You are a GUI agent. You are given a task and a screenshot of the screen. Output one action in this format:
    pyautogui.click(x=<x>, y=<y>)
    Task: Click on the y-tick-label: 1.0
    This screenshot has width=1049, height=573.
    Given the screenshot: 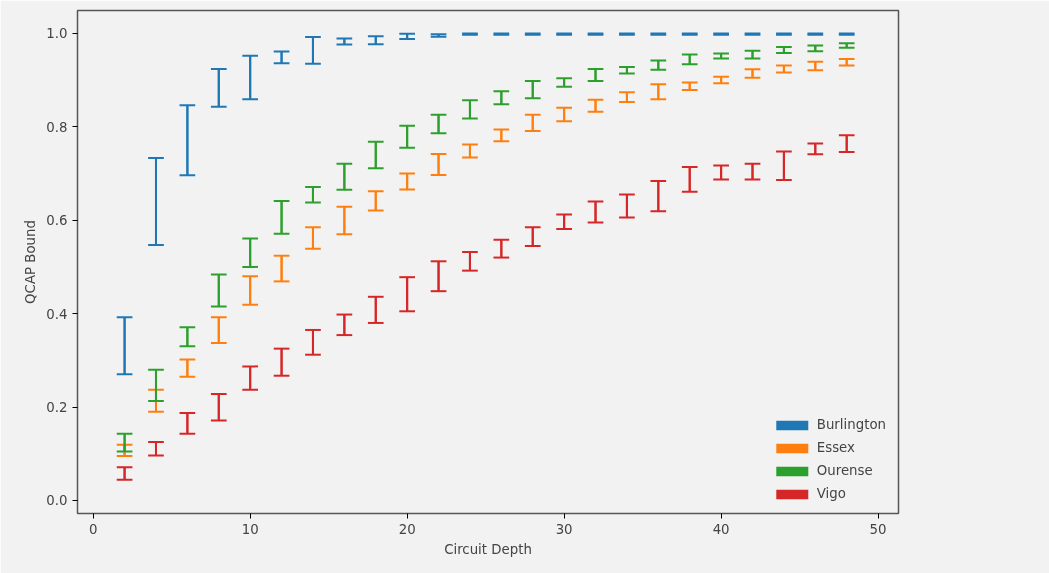 What is the action you would take?
    pyautogui.click(x=57, y=34)
    